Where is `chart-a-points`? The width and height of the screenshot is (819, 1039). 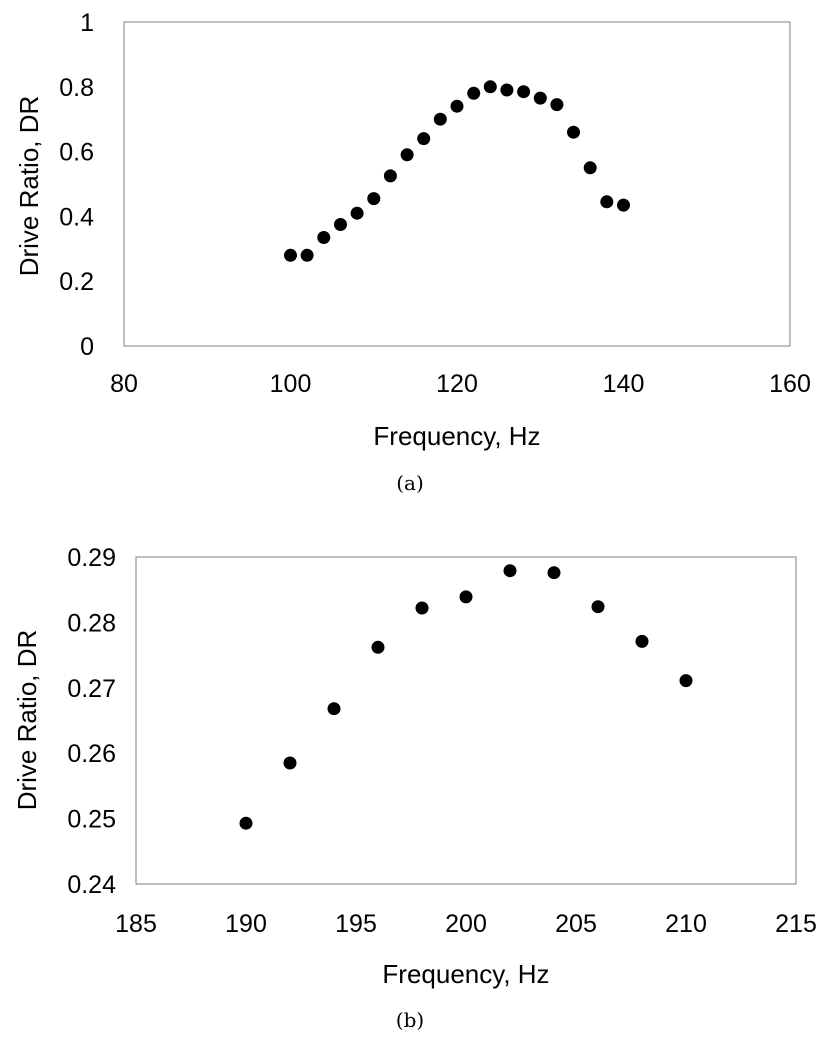
chart-a-points is located at coordinates (457, 171).